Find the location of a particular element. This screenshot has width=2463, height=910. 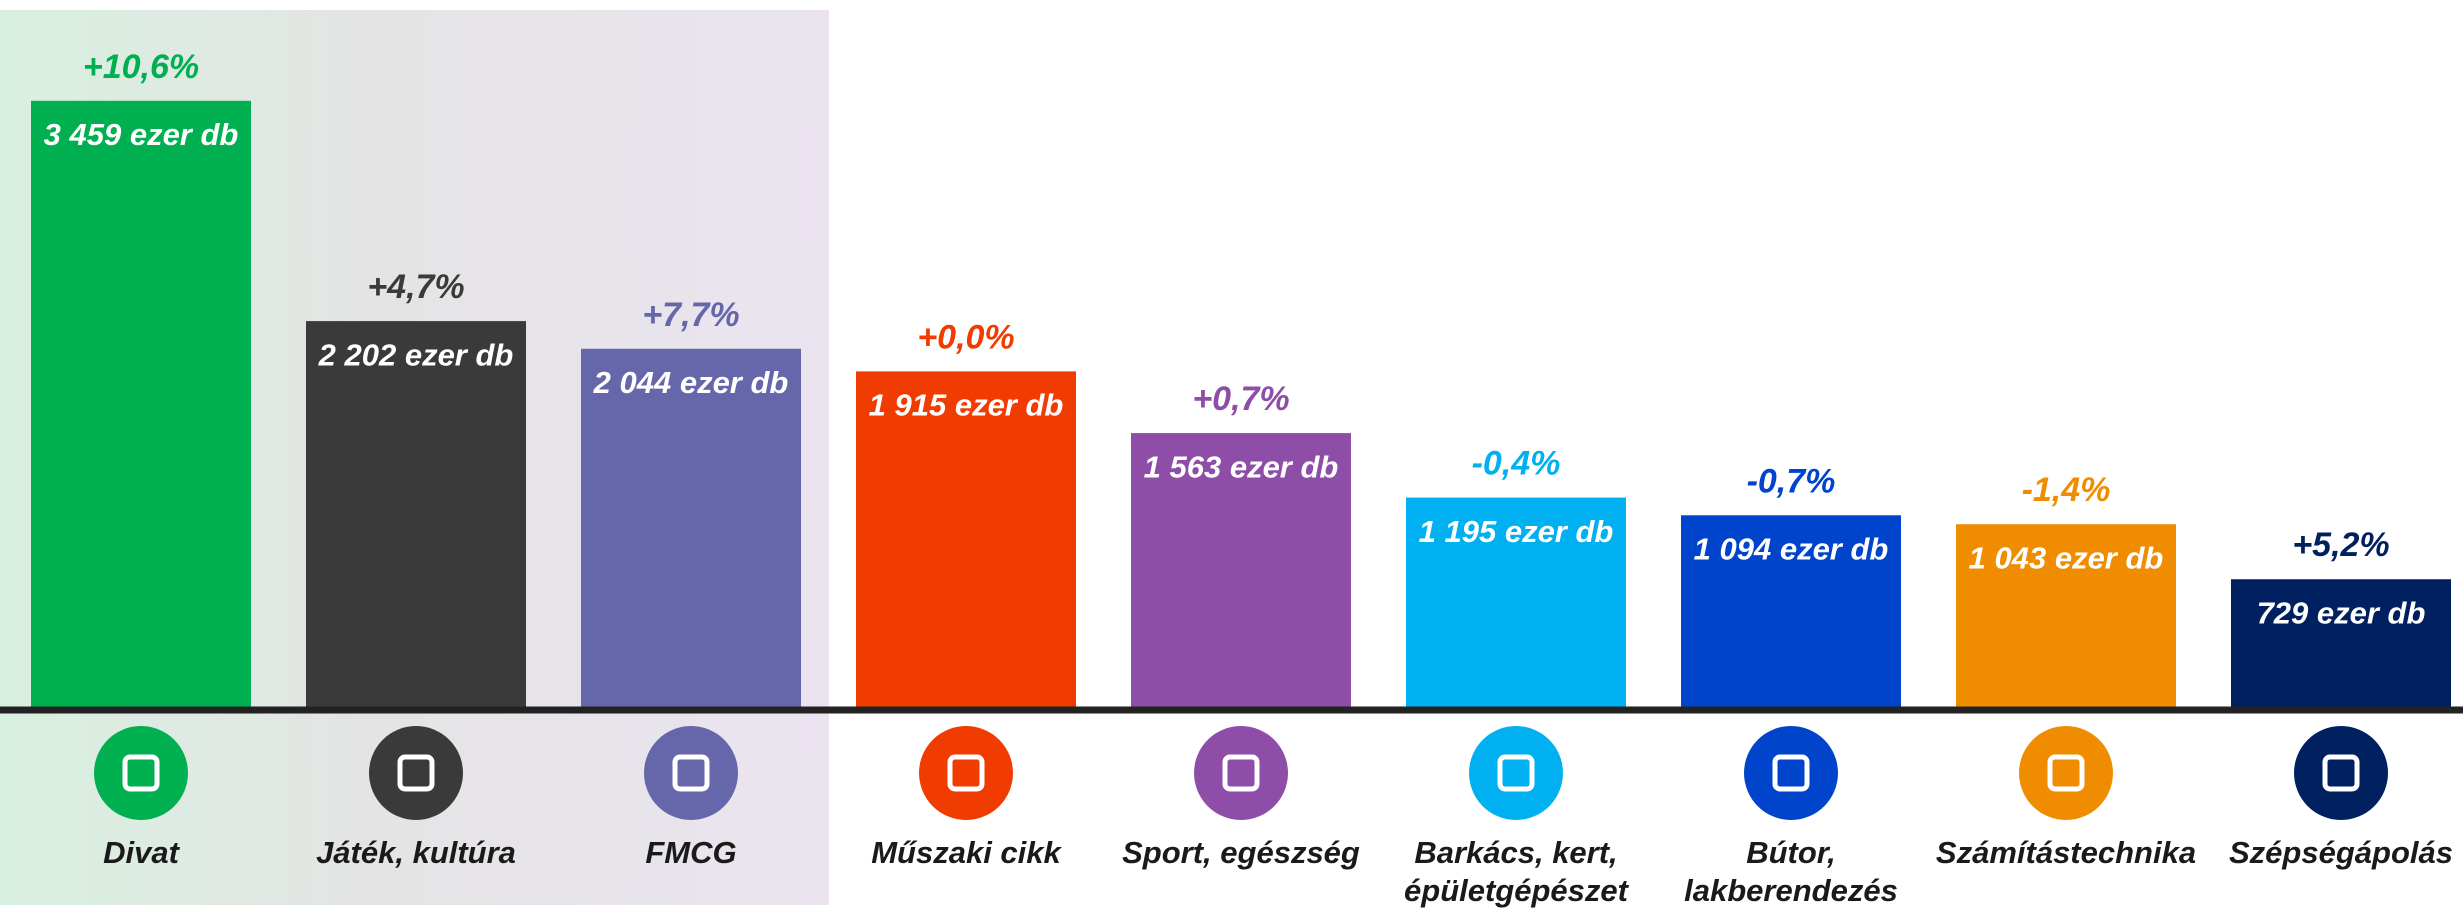

change-label: +0,0% is located at coordinates (965, 337).